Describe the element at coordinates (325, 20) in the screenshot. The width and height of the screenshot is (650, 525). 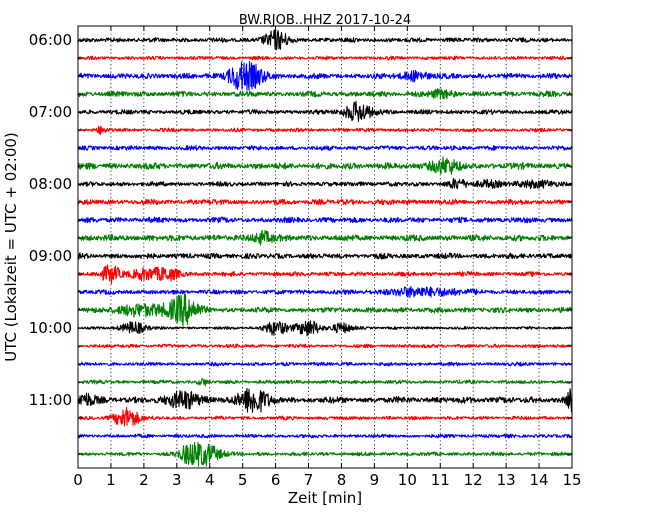
I see `chart-title: BW.RJOB..HHZ 2017-10-24` at that location.